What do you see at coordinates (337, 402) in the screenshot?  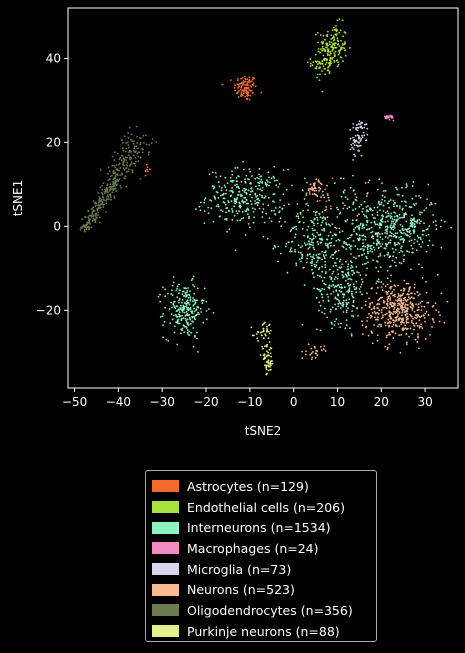 I see `x-tick-label: 10` at bounding box center [337, 402].